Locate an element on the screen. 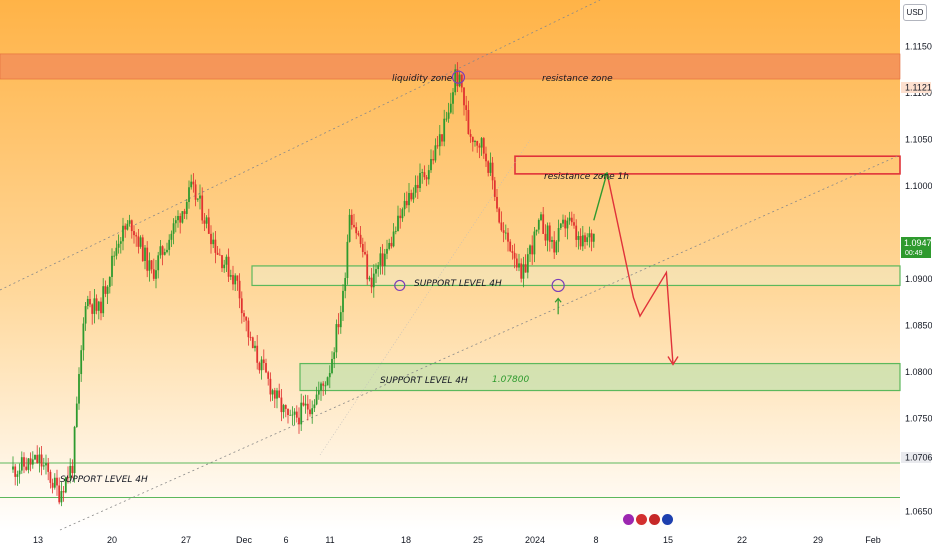  resistance-zone-1h-label: resistance zone 1h is located at coordinates (586, 177).